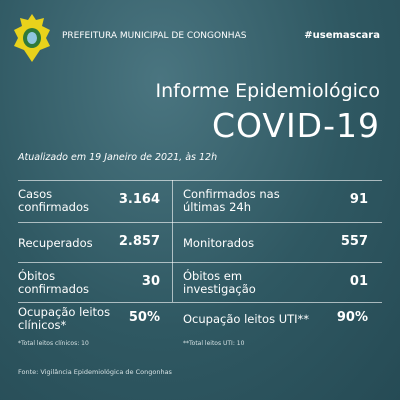  What do you see at coordinates (214, 343) in the screenshot?
I see `stat-note: **Total leitos UTI: 10` at bounding box center [214, 343].